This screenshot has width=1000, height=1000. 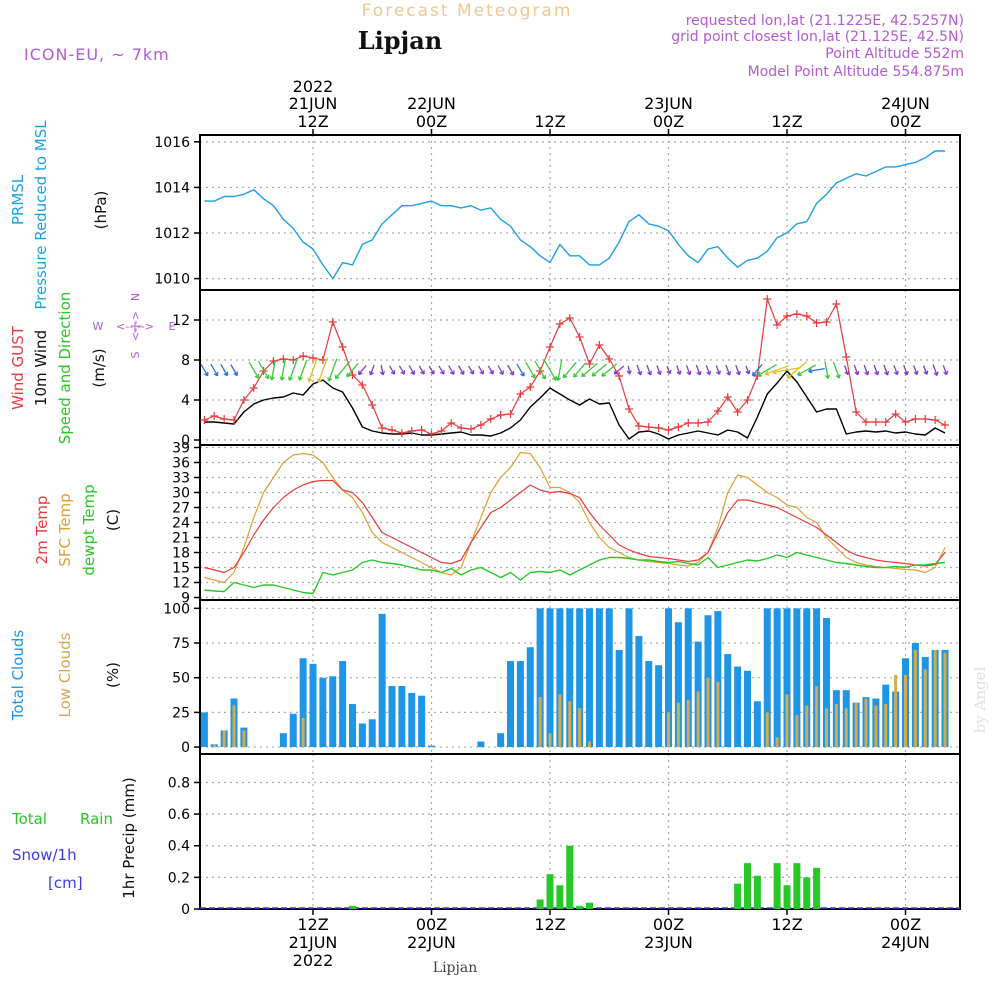 What do you see at coordinates (65, 883) in the screenshot?
I see `precip-label-cm: [cm]` at bounding box center [65, 883].